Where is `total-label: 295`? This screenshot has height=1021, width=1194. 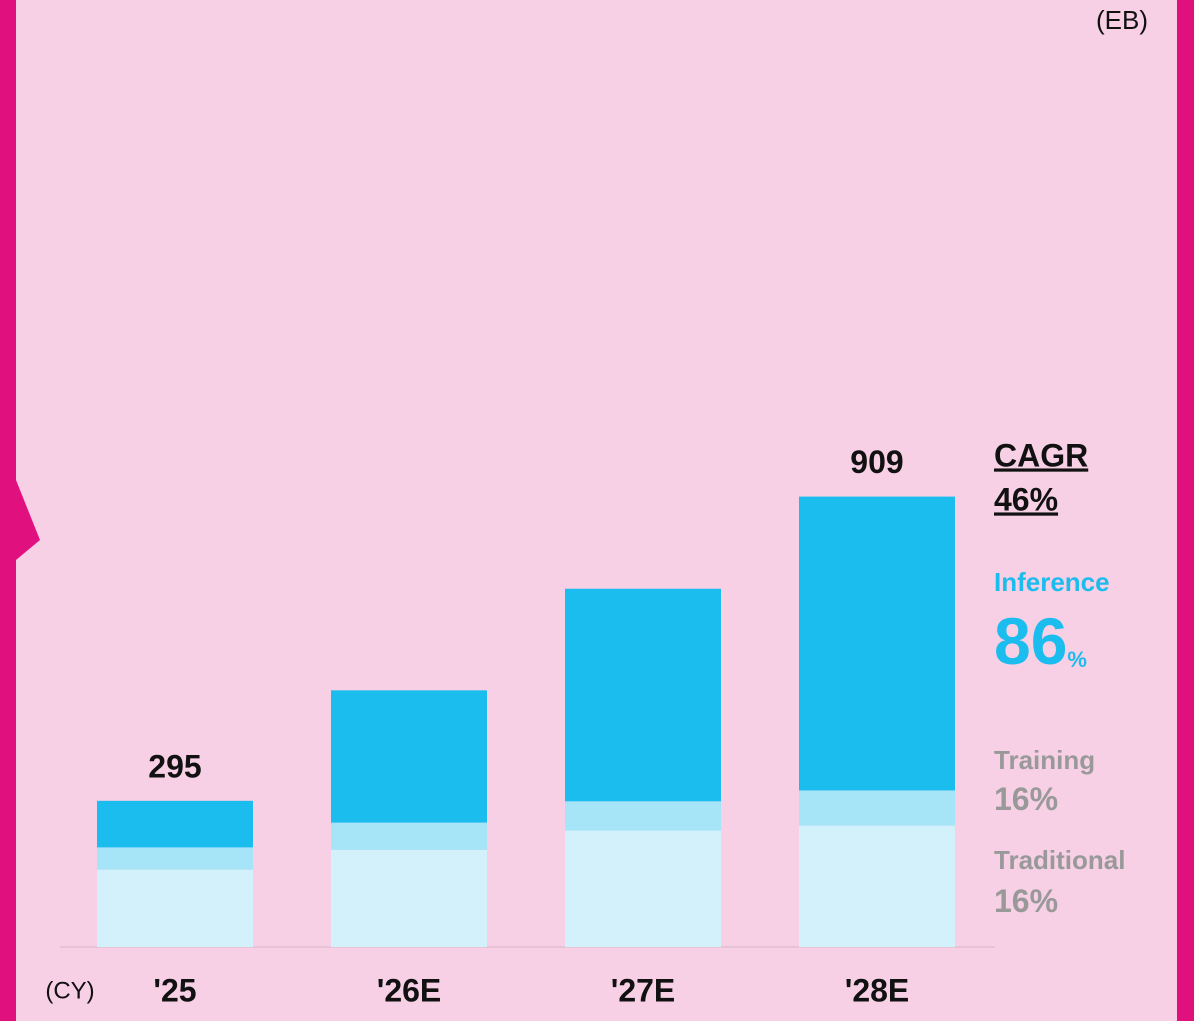 total-label: 295 is located at coordinates (174, 766).